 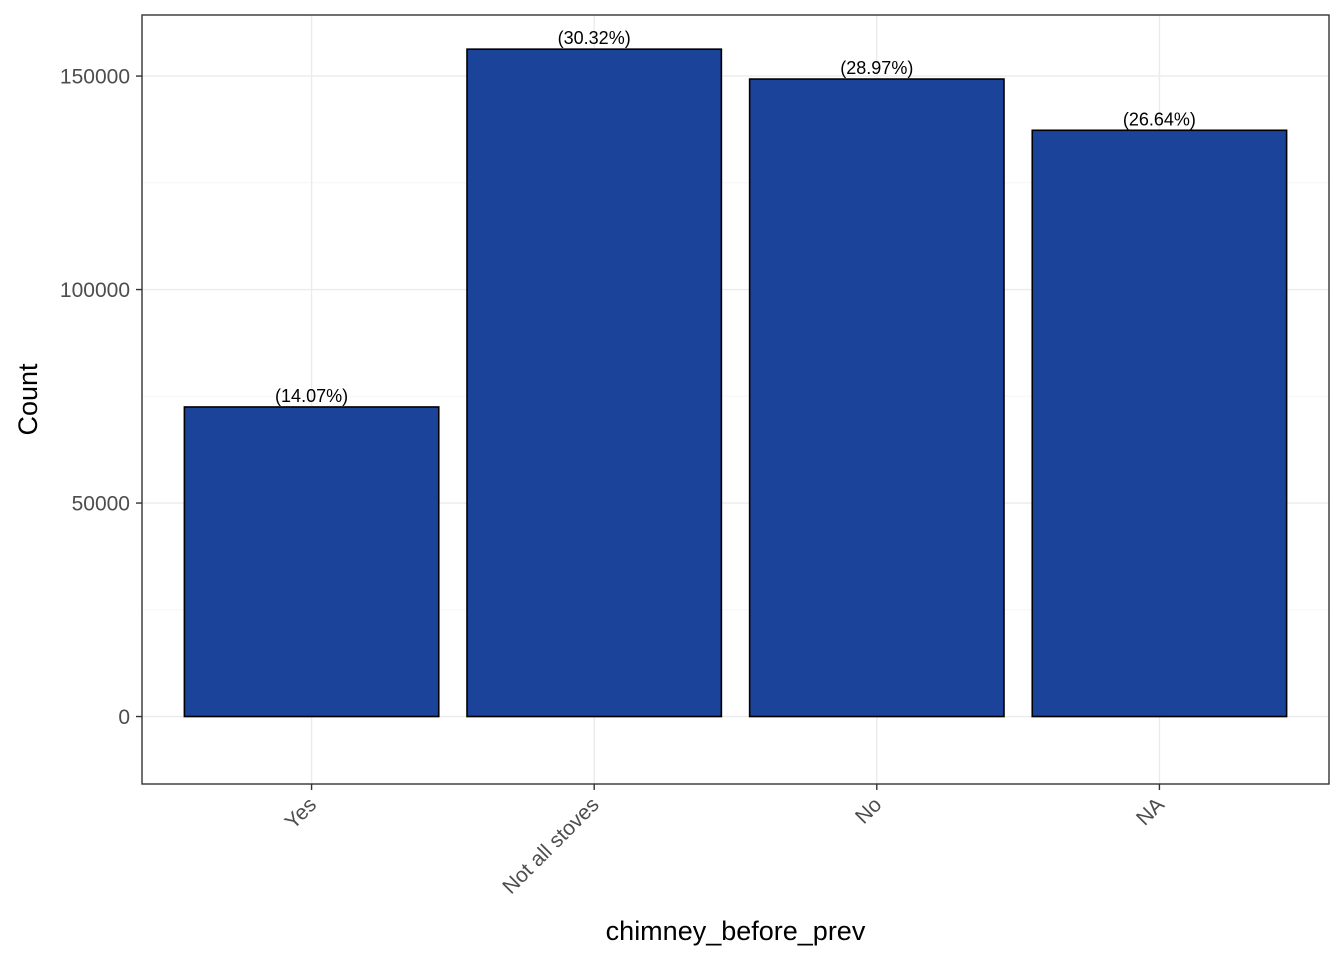 What do you see at coordinates (101, 397) in the screenshot?
I see `y-axis: 0 50000 100000 150000` at bounding box center [101, 397].